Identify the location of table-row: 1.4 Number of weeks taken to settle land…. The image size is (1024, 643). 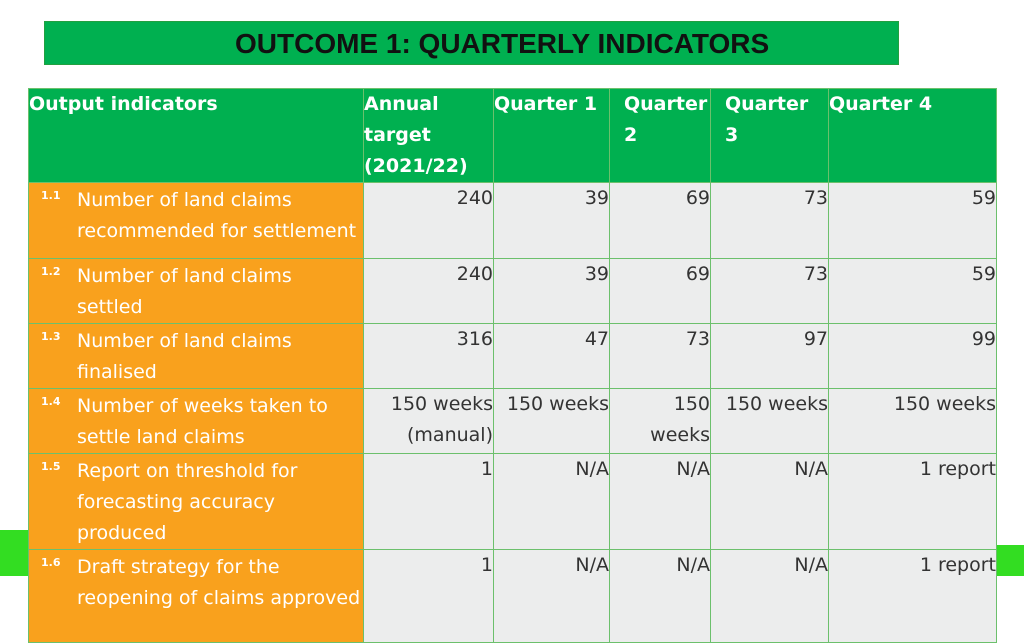
(512, 421).